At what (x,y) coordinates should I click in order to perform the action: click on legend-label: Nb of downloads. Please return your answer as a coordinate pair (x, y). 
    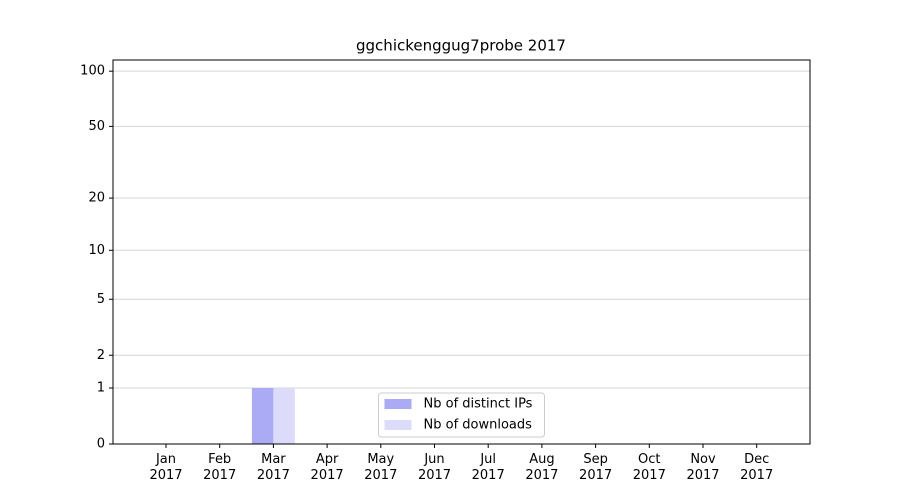
    Looking at the image, I should click on (478, 425).